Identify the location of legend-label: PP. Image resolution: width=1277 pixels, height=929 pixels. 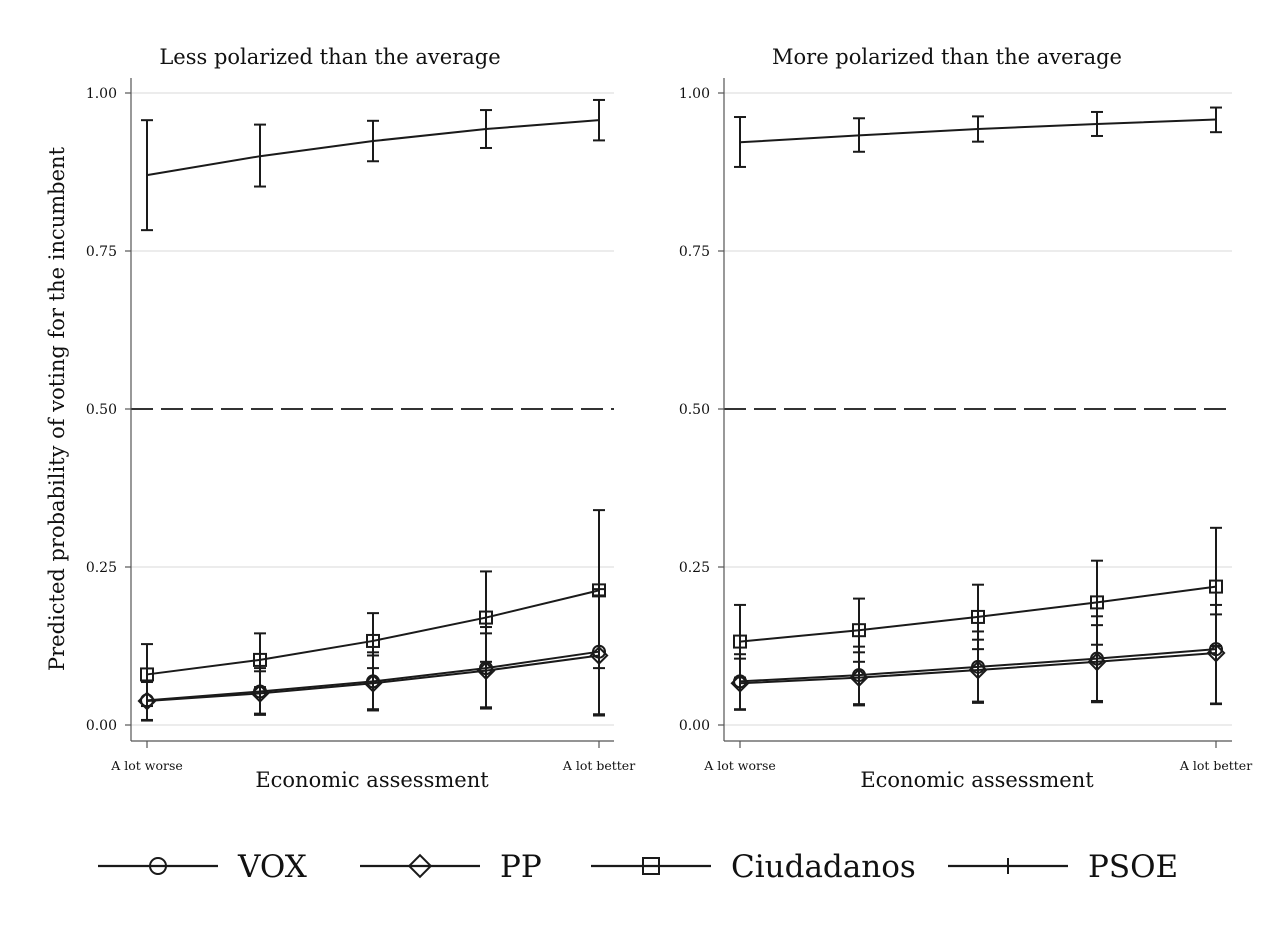
(521, 867).